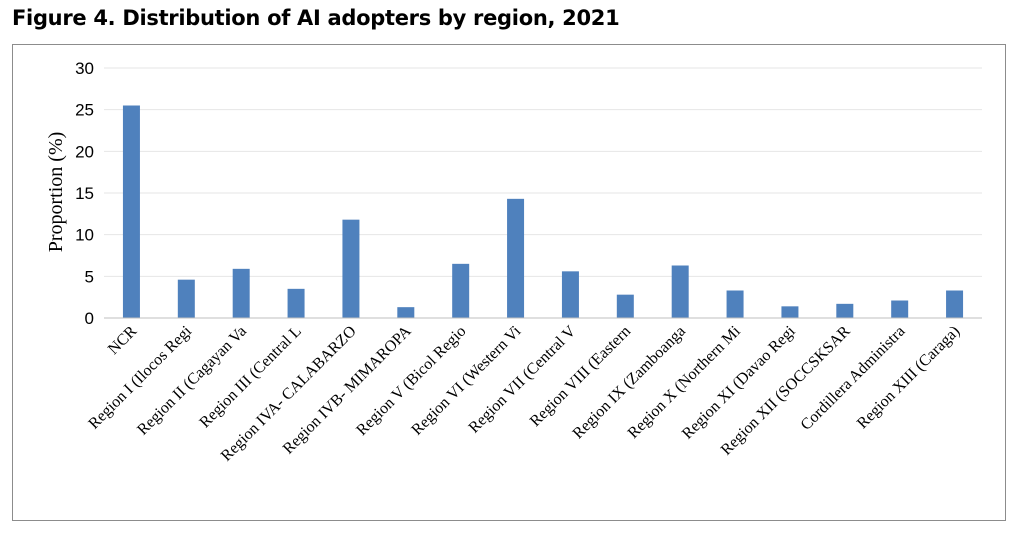  What do you see at coordinates (84, 151) in the screenshot?
I see `y-tick-label: 20` at bounding box center [84, 151].